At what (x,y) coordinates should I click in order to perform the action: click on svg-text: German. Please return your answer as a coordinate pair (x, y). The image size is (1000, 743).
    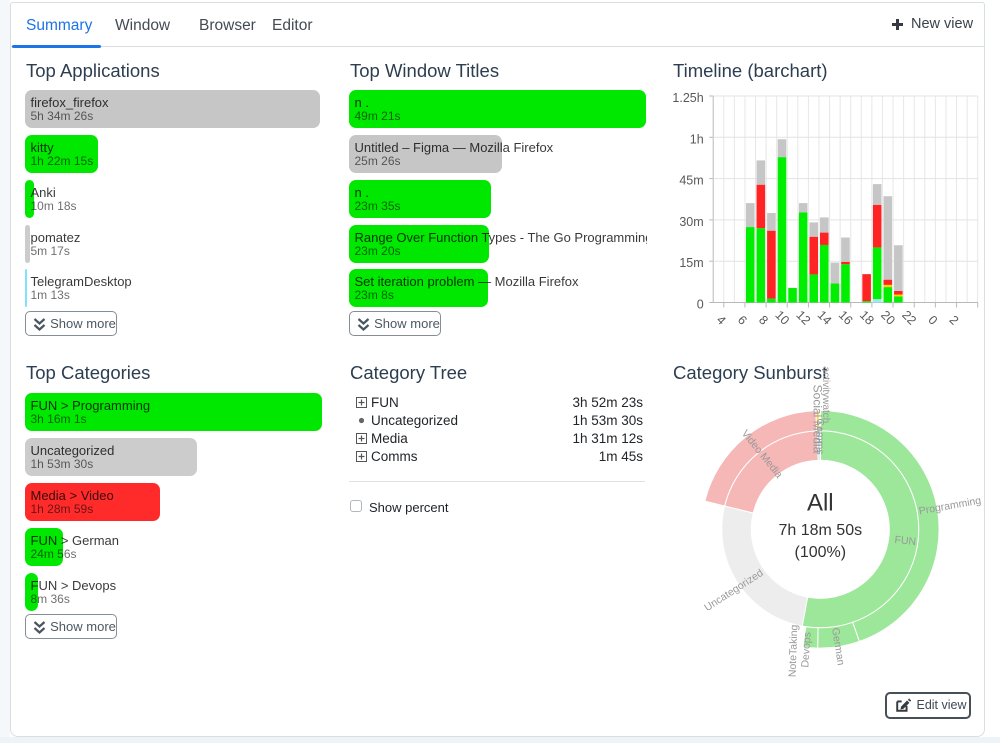
    Looking at the image, I should click on (838, 646).